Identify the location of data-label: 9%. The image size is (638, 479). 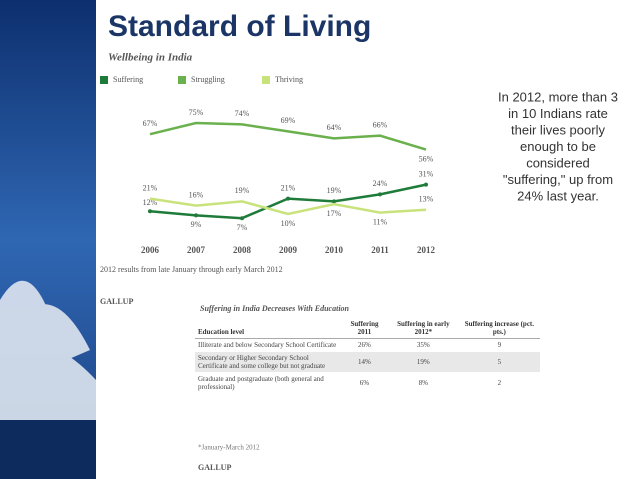
(196, 224).